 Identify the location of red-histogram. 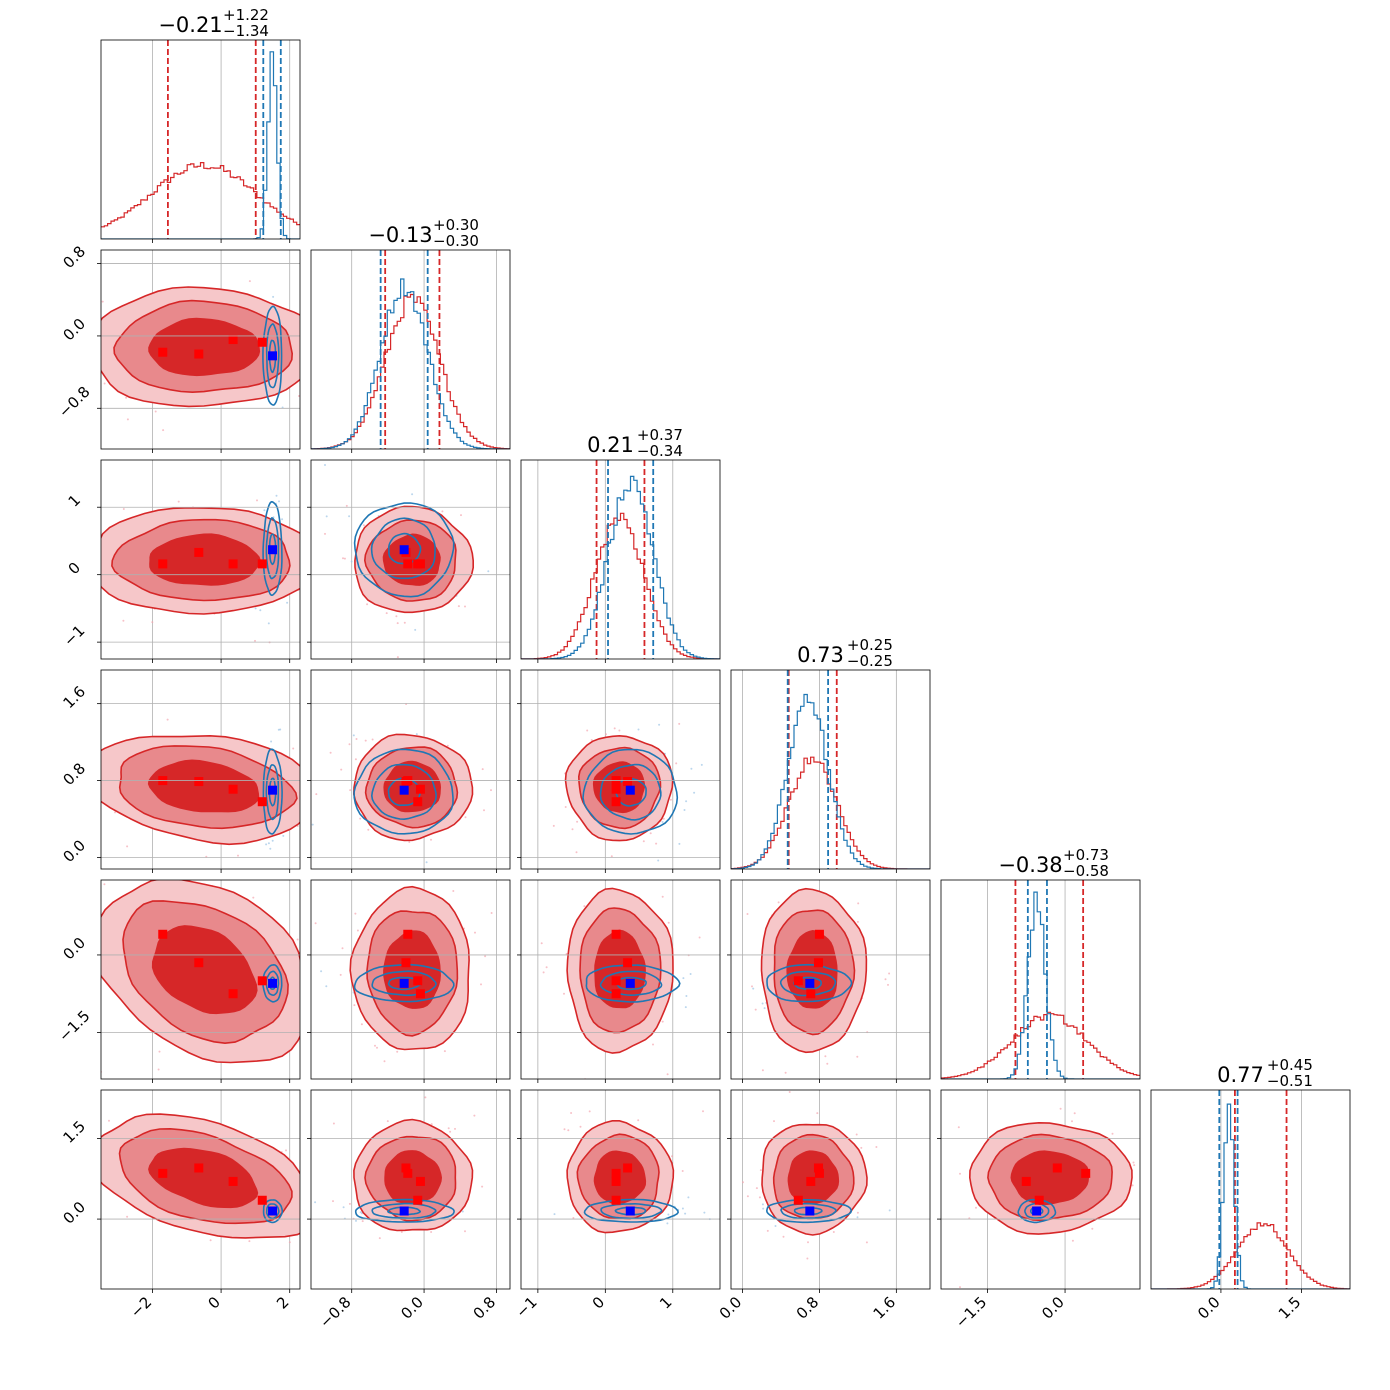
(1040, 1045).